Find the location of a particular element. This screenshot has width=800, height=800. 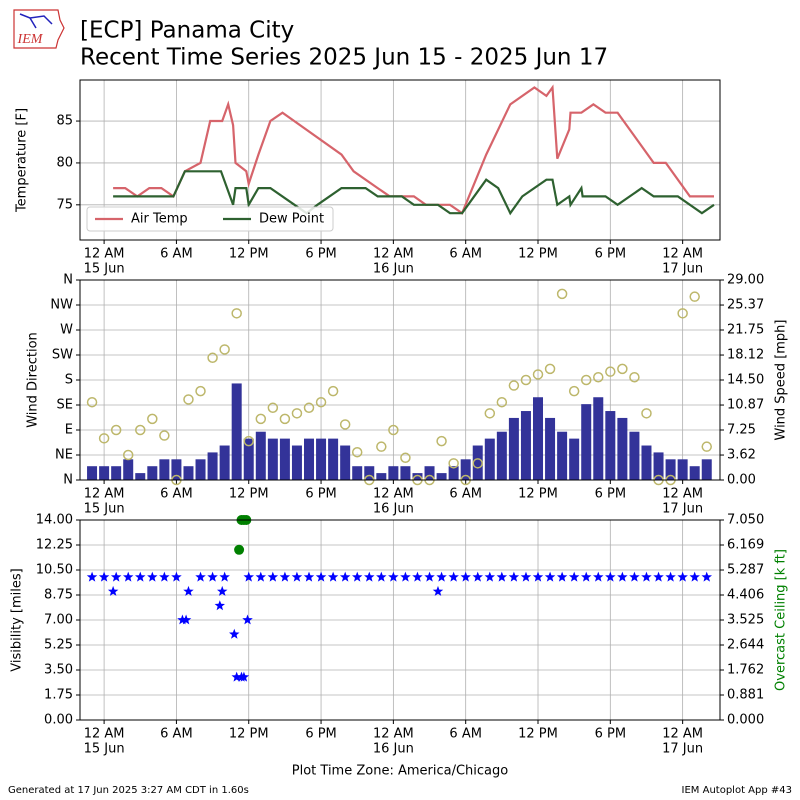

y-tick-label: 7.00 is located at coordinates (58, 620).